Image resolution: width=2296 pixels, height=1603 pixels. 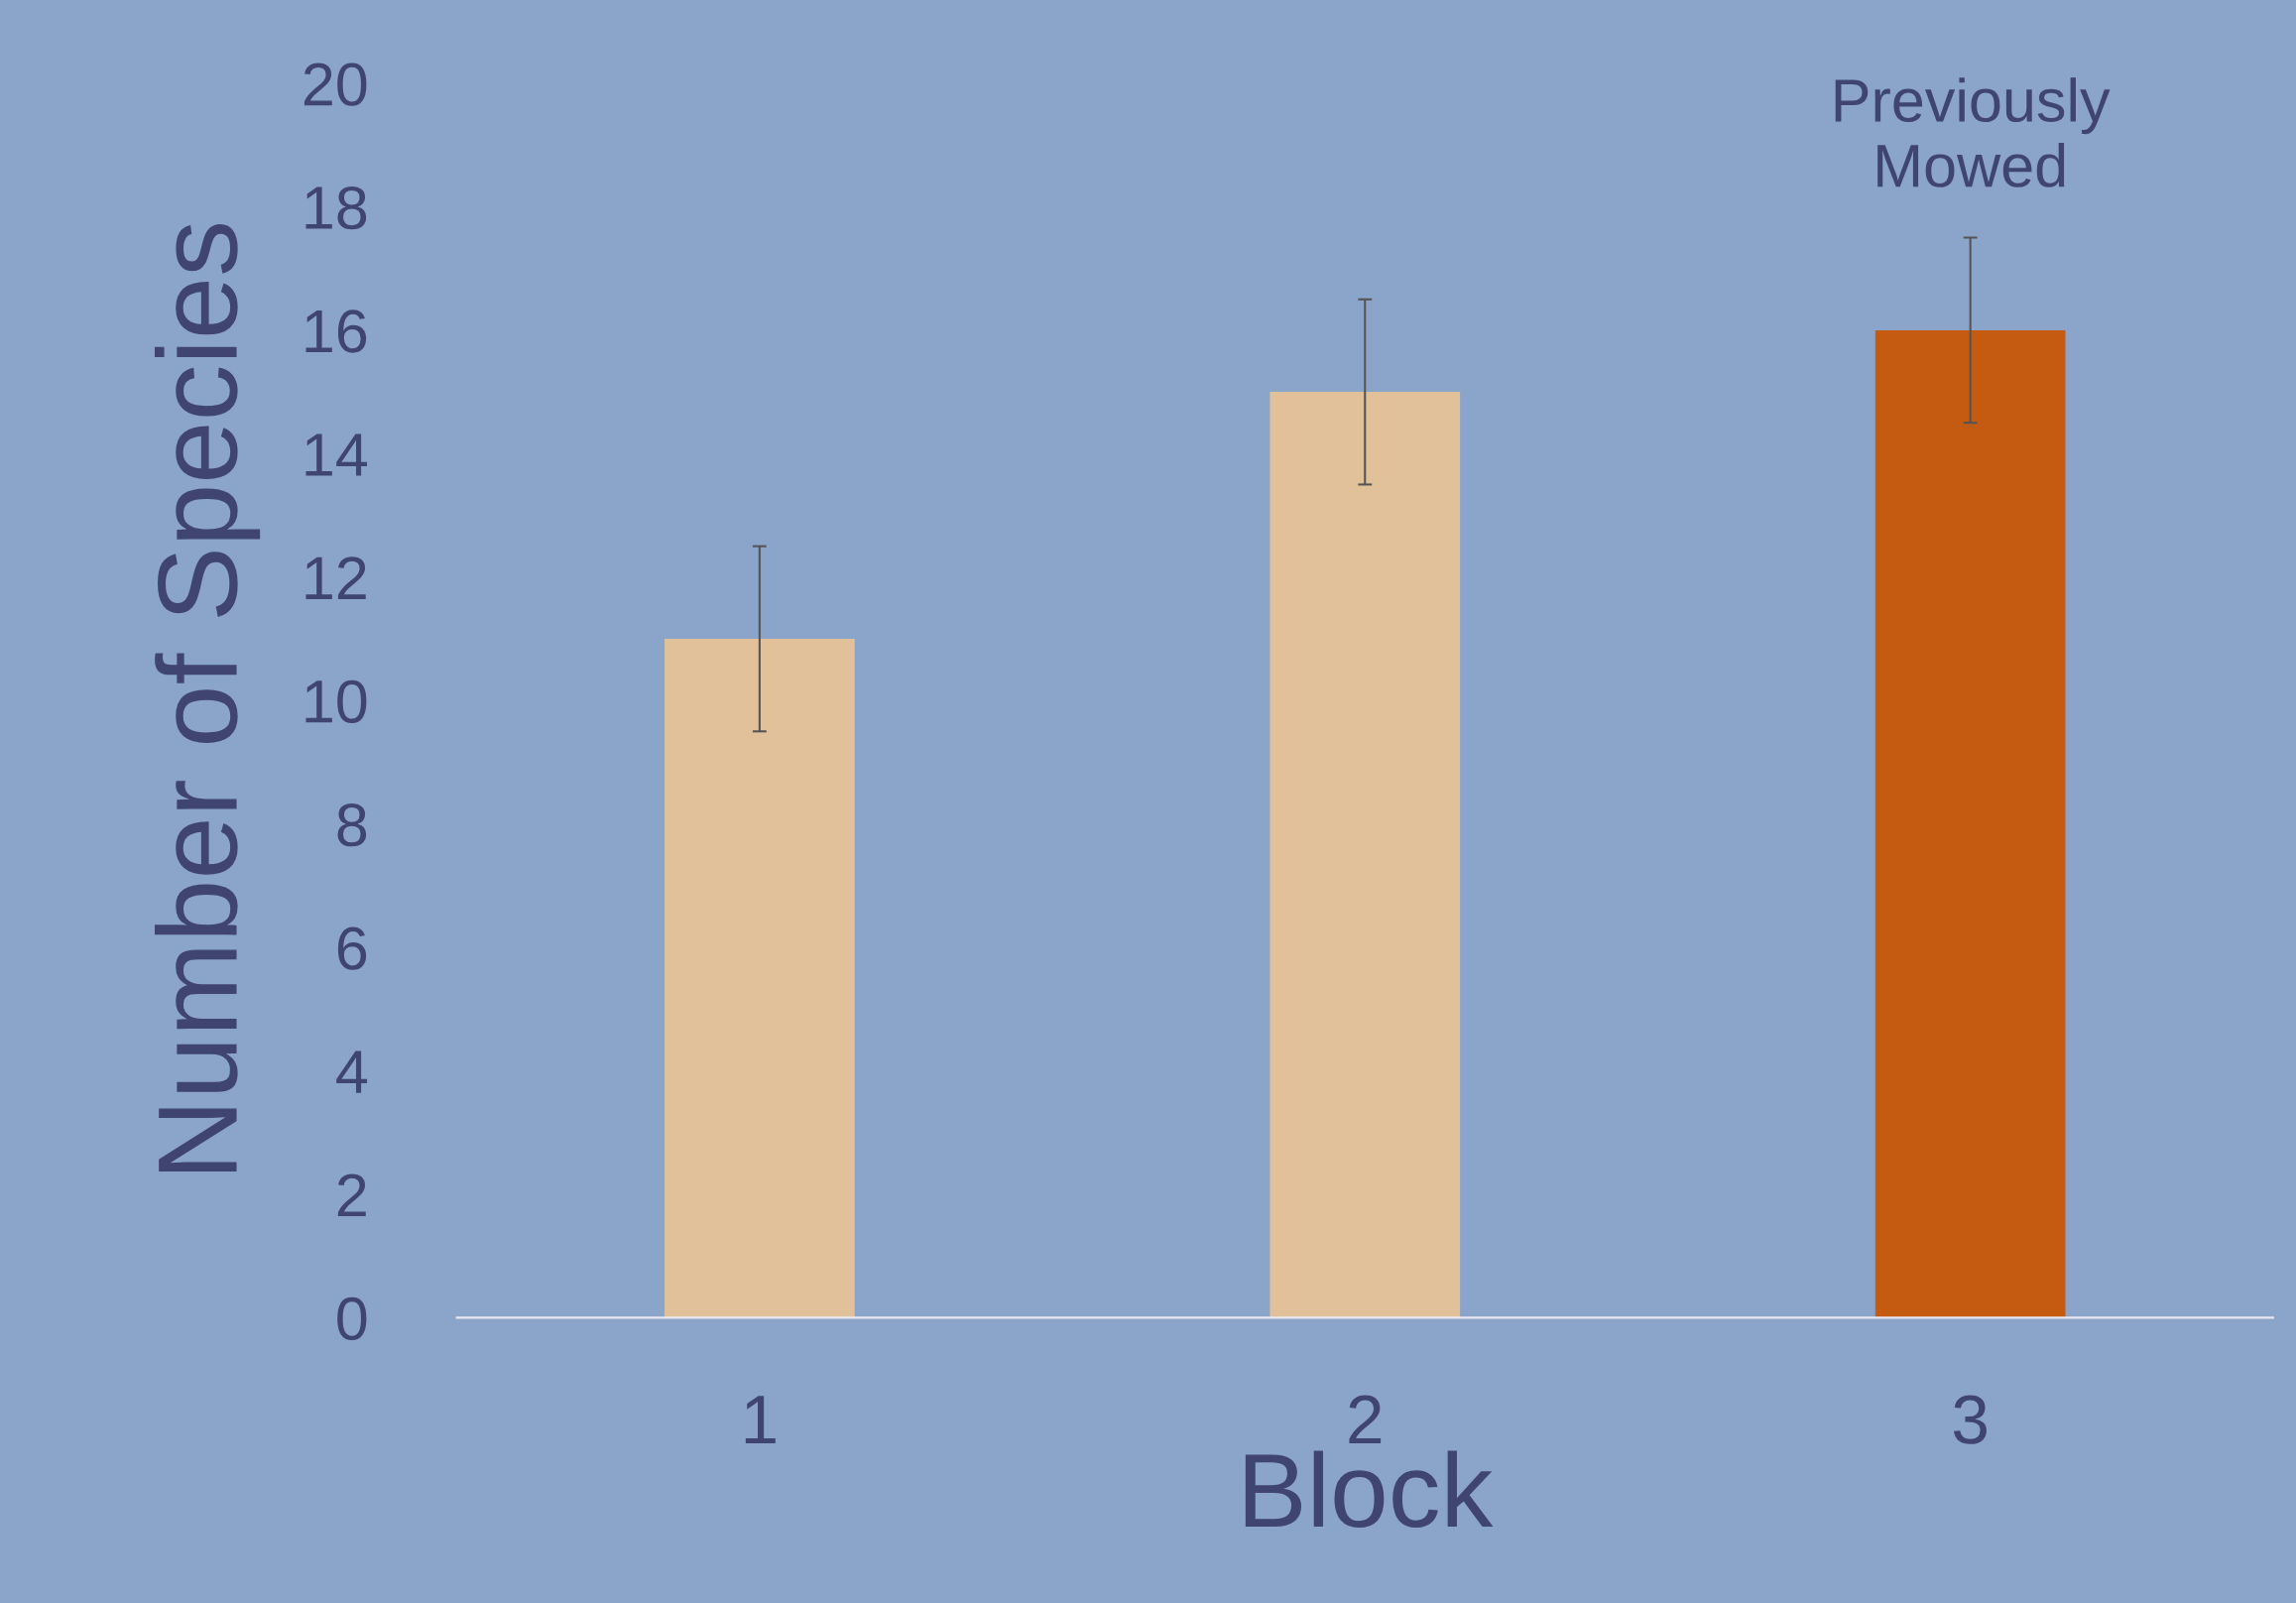 What do you see at coordinates (352, 1071) in the screenshot?
I see `y-tick-label: 4` at bounding box center [352, 1071].